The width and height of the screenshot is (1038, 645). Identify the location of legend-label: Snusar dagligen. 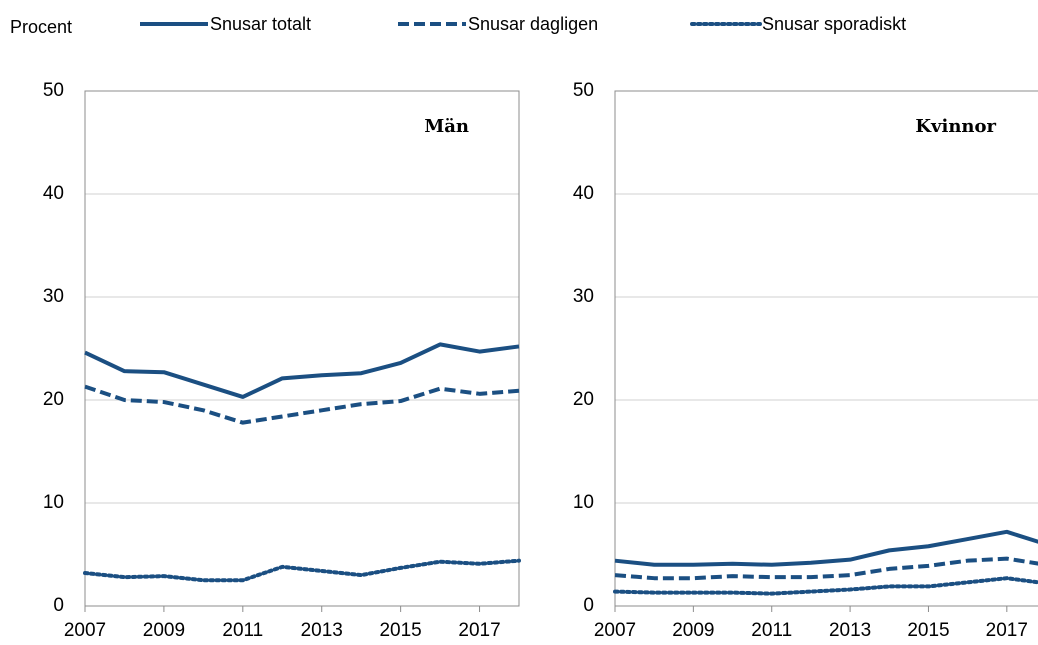
(533, 24).